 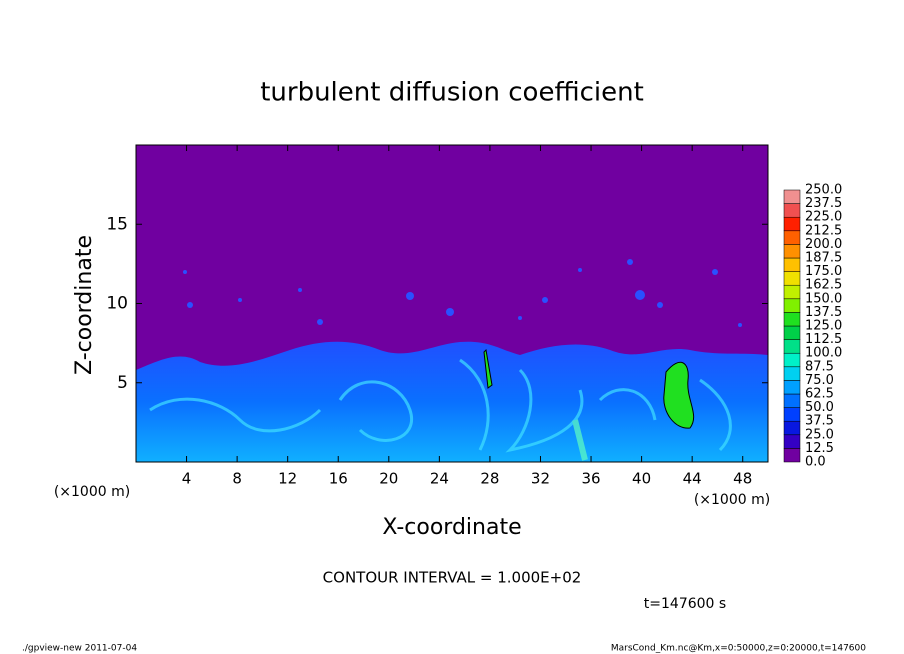 I want to click on colorbar-label: 62.5, so click(x=819, y=394).